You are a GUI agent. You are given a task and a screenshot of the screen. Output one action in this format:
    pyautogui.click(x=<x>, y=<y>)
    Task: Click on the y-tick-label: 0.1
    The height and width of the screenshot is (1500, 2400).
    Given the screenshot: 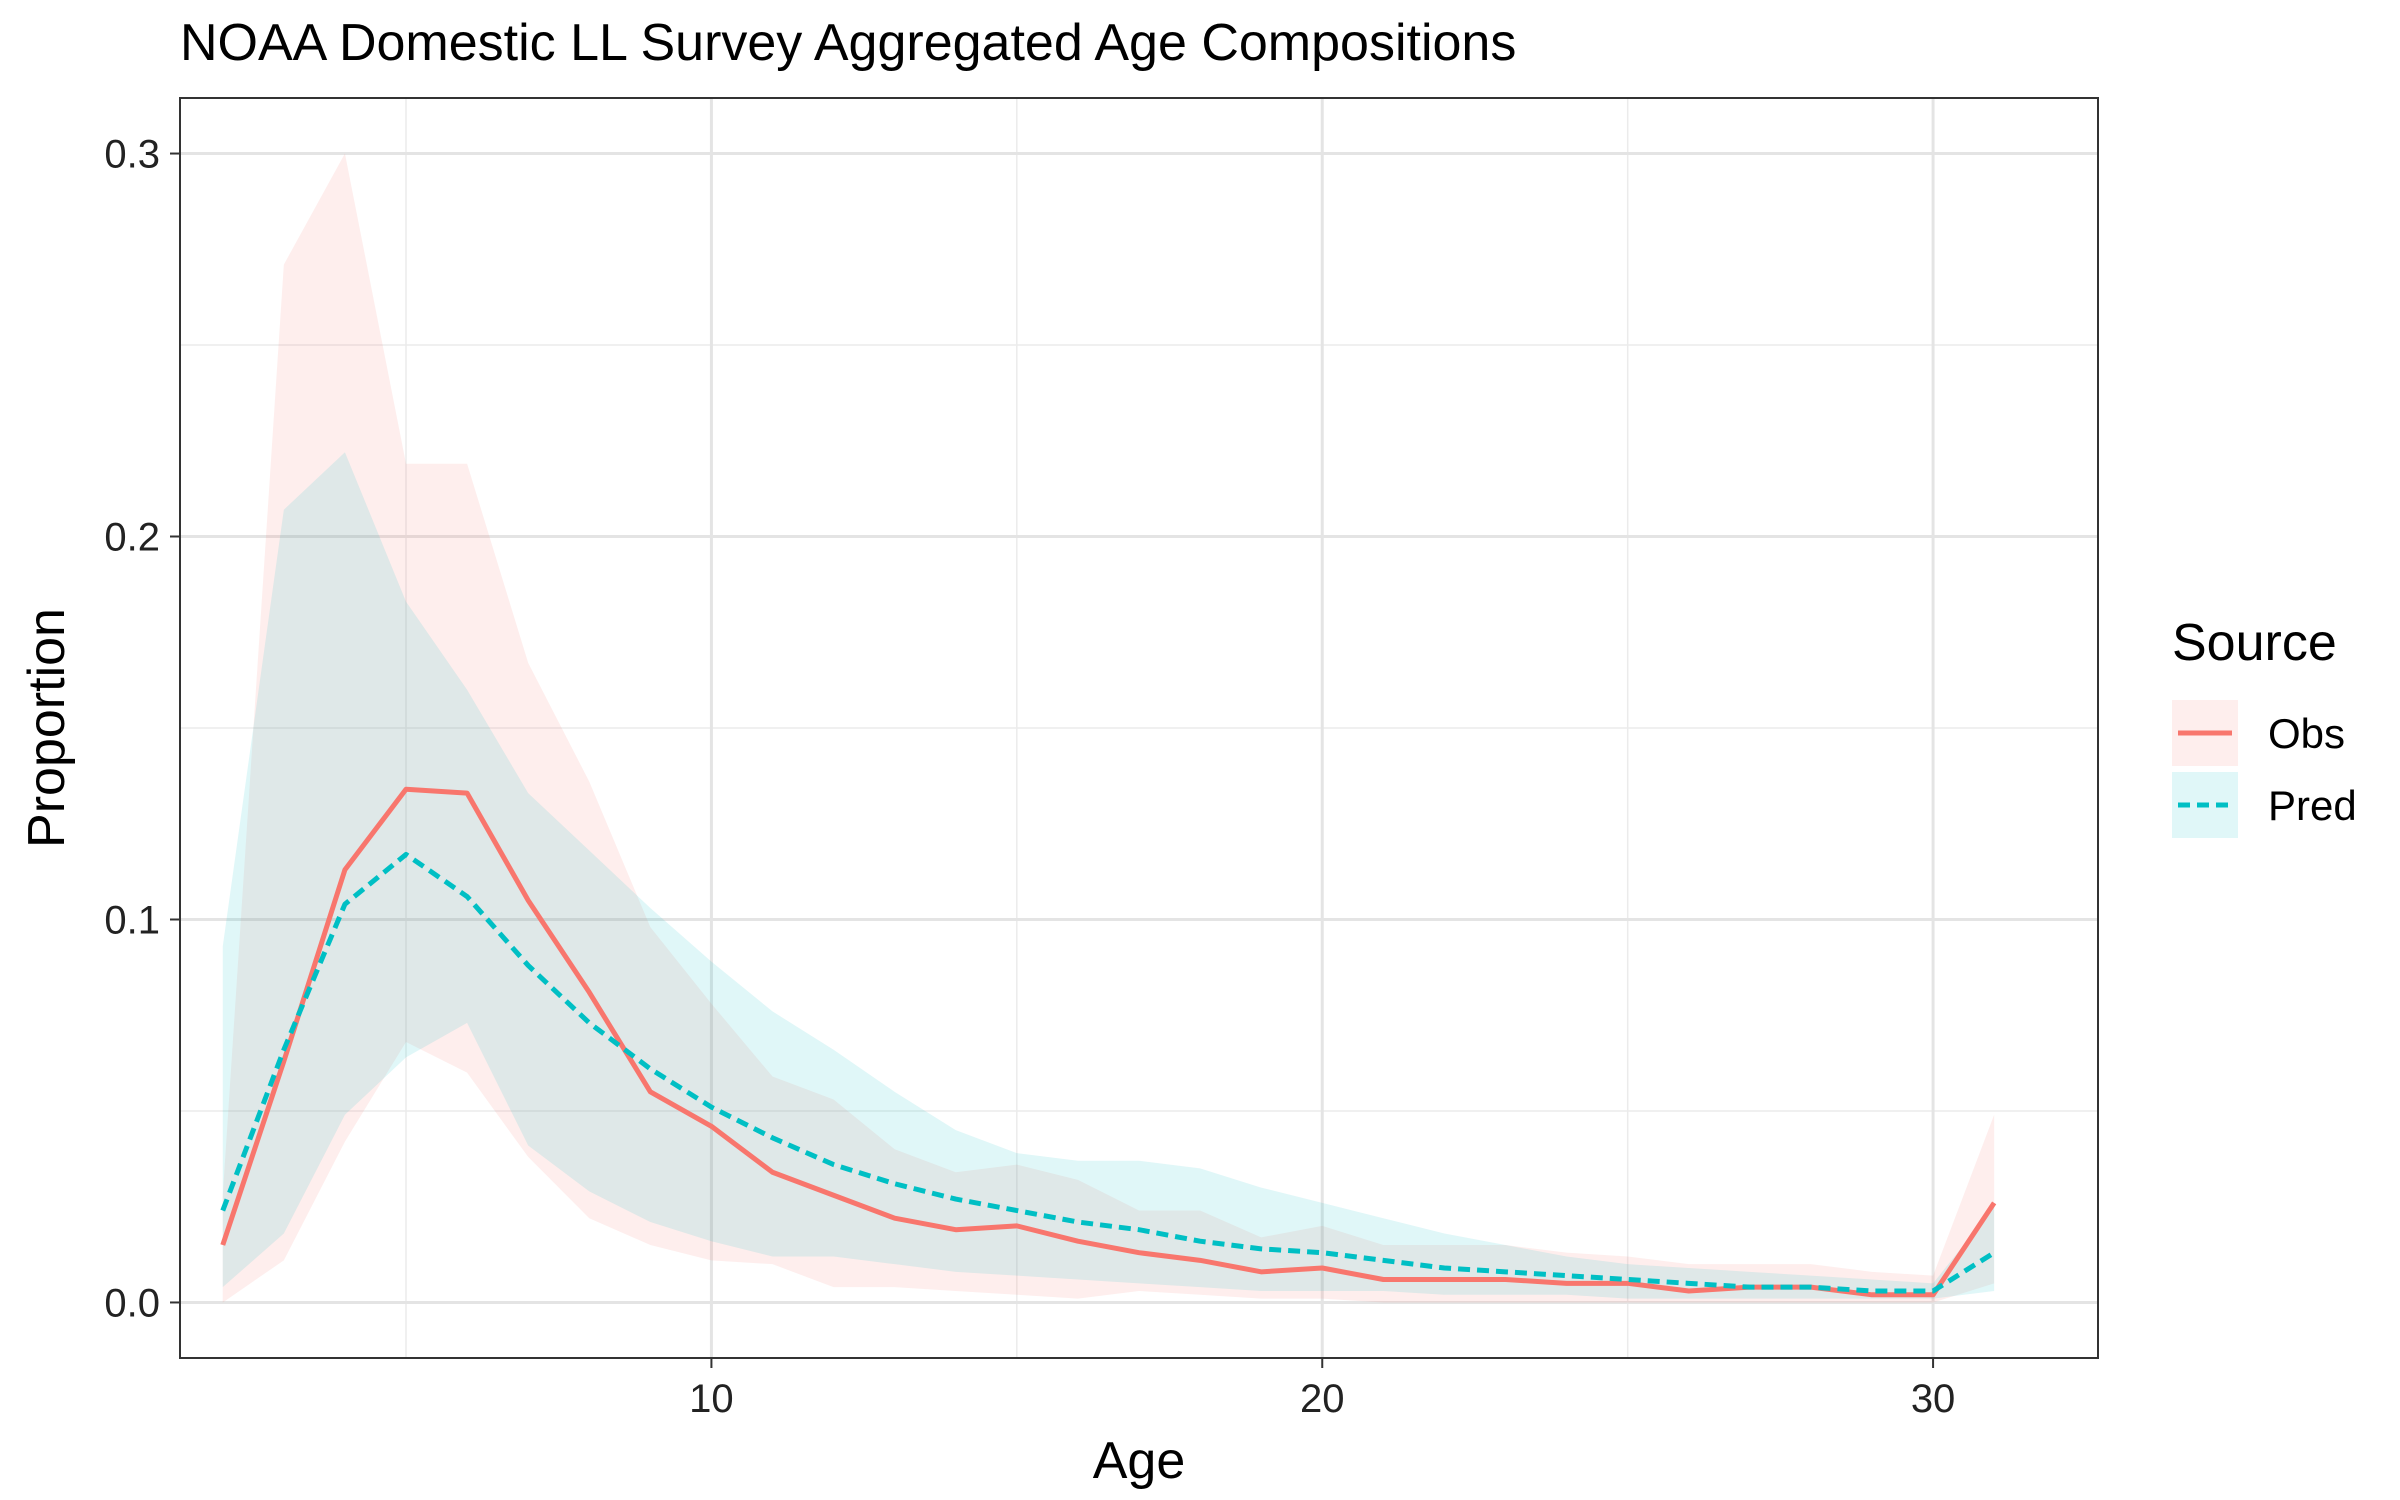 What is the action you would take?
    pyautogui.click(x=132, y=920)
    